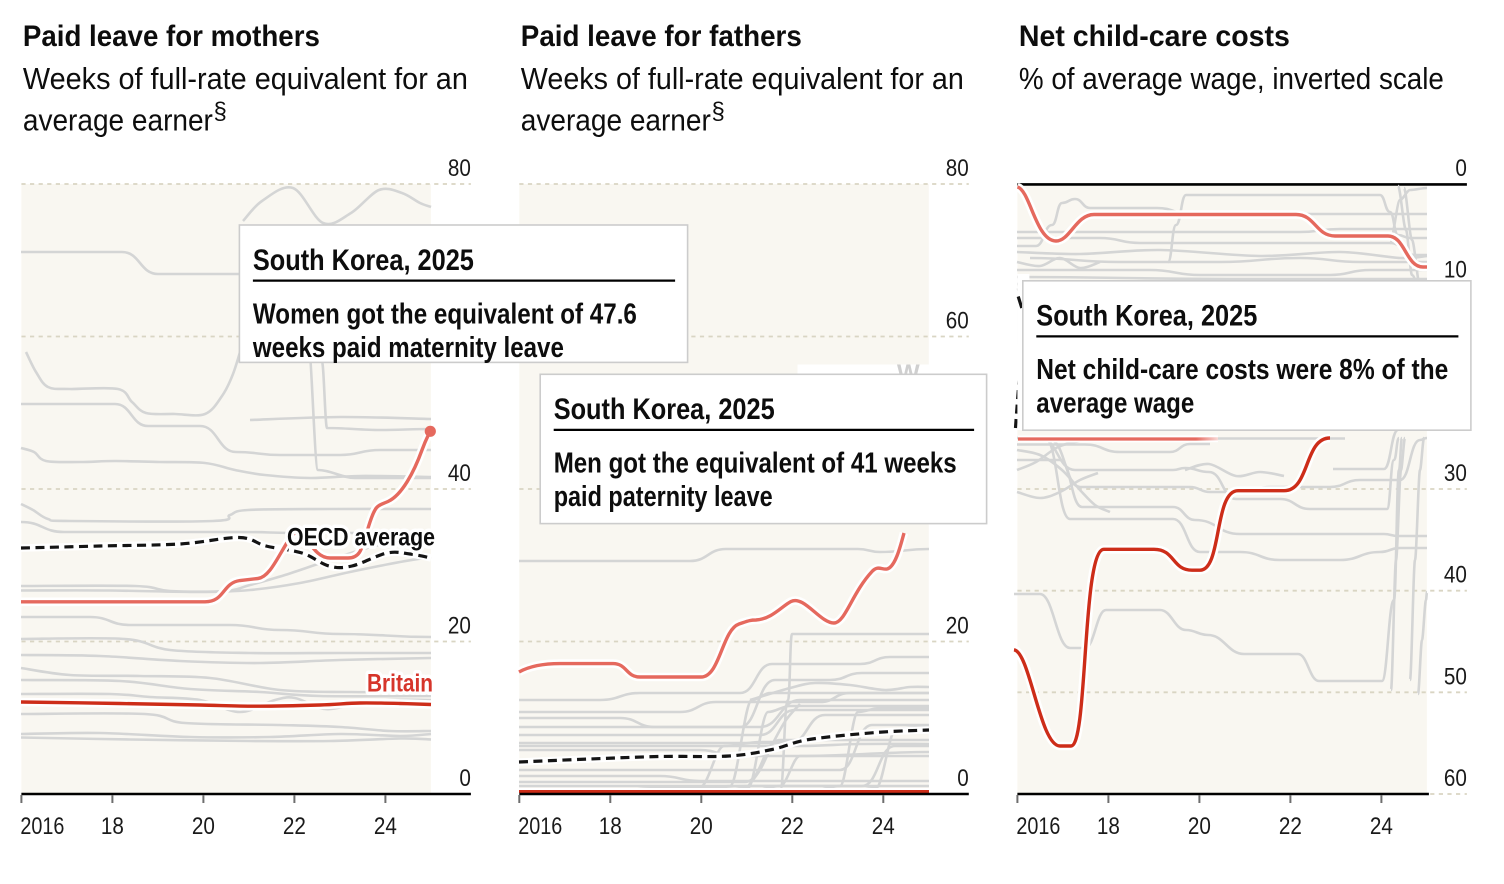 Image resolution: width=1504 pixels, height=884 pixels. What do you see at coordinates (1455, 473) in the screenshot?
I see `svg-text: 30` at bounding box center [1455, 473].